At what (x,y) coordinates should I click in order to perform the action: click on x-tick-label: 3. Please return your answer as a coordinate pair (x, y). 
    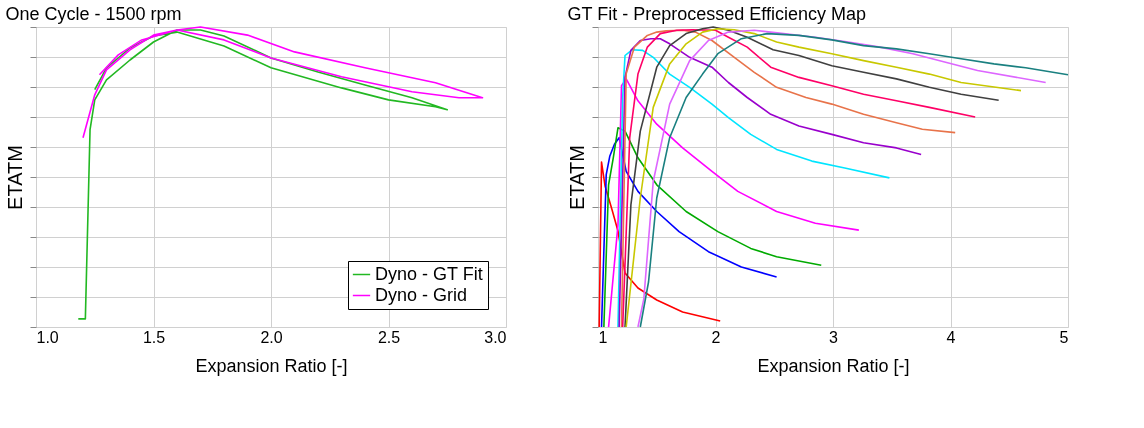
    Looking at the image, I should click on (834, 337).